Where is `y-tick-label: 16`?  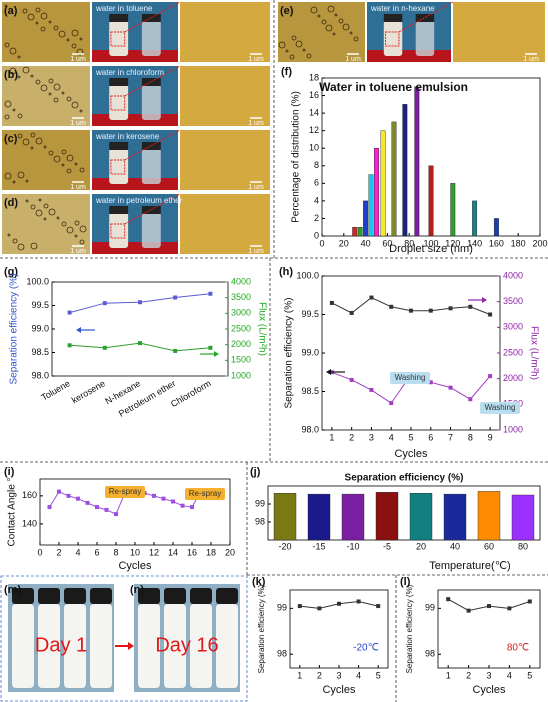 y-tick-label: 16 is located at coordinates (314, 95).